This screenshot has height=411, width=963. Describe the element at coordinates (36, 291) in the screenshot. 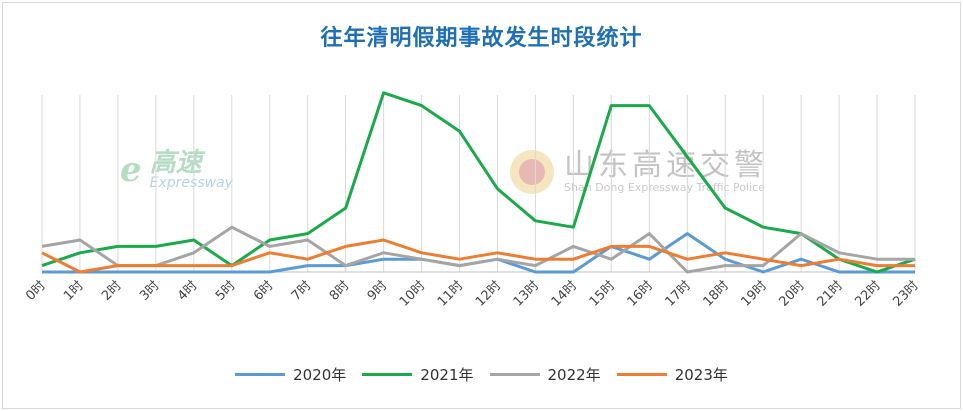

I see `x-tick-label: 0时` at that location.